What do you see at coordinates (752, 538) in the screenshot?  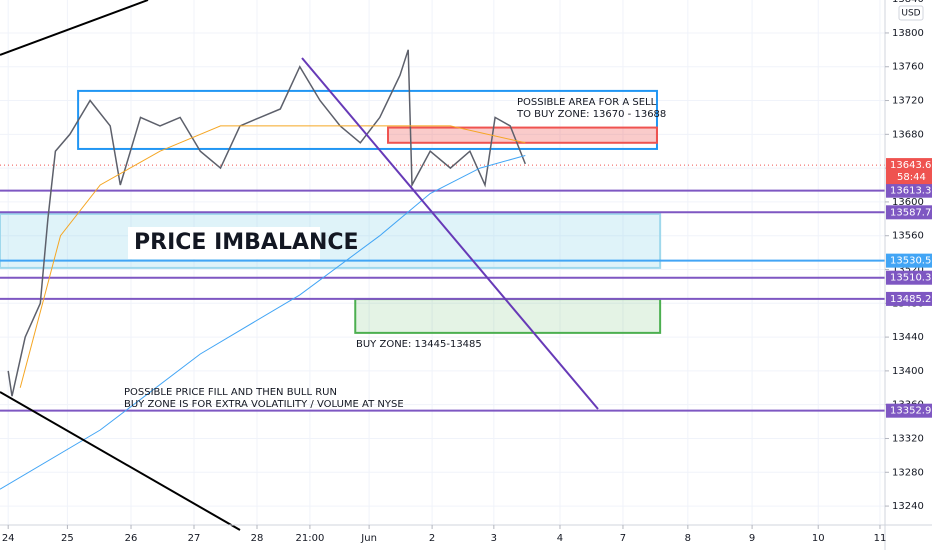 I see `x-tick-label: 9` at bounding box center [752, 538].